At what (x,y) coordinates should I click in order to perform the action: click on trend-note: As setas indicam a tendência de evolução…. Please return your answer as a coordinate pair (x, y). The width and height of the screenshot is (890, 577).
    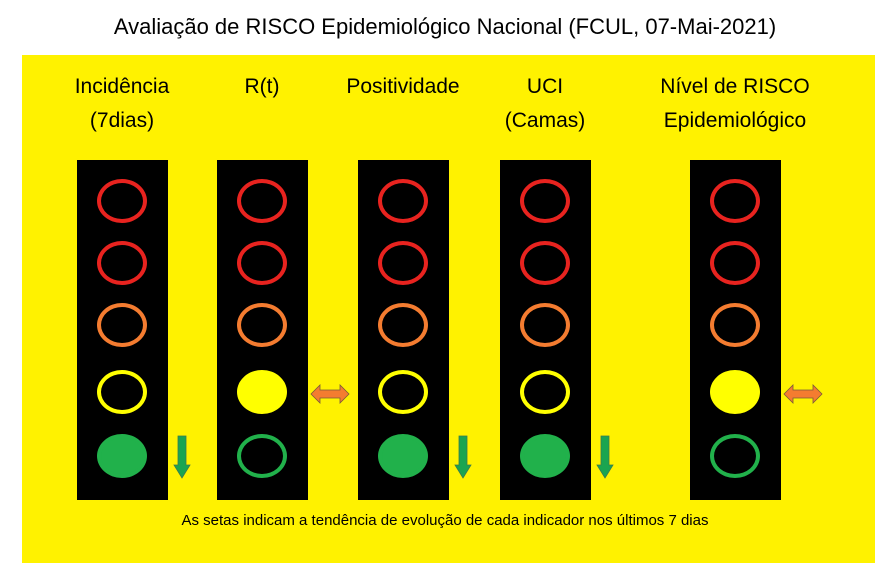
    Looking at the image, I should click on (445, 520).